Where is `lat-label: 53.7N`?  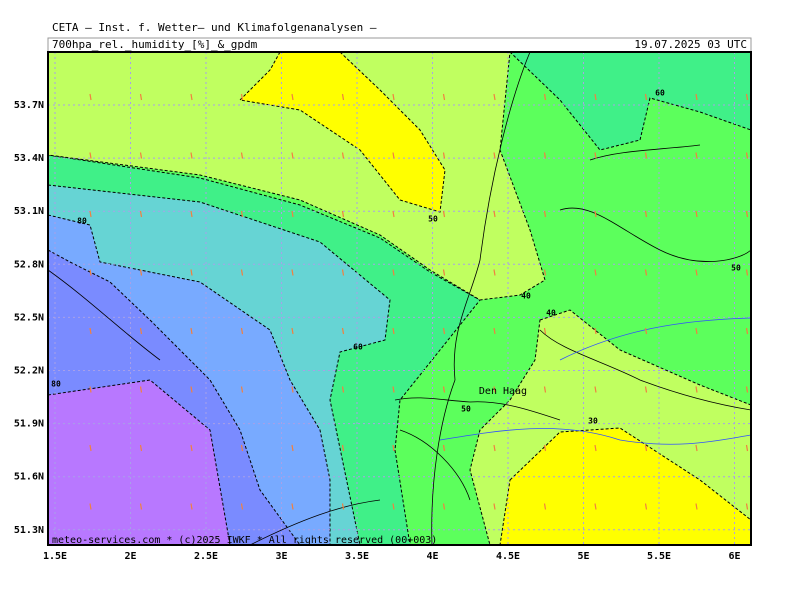
lat-label: 53.7N is located at coordinates (29, 105).